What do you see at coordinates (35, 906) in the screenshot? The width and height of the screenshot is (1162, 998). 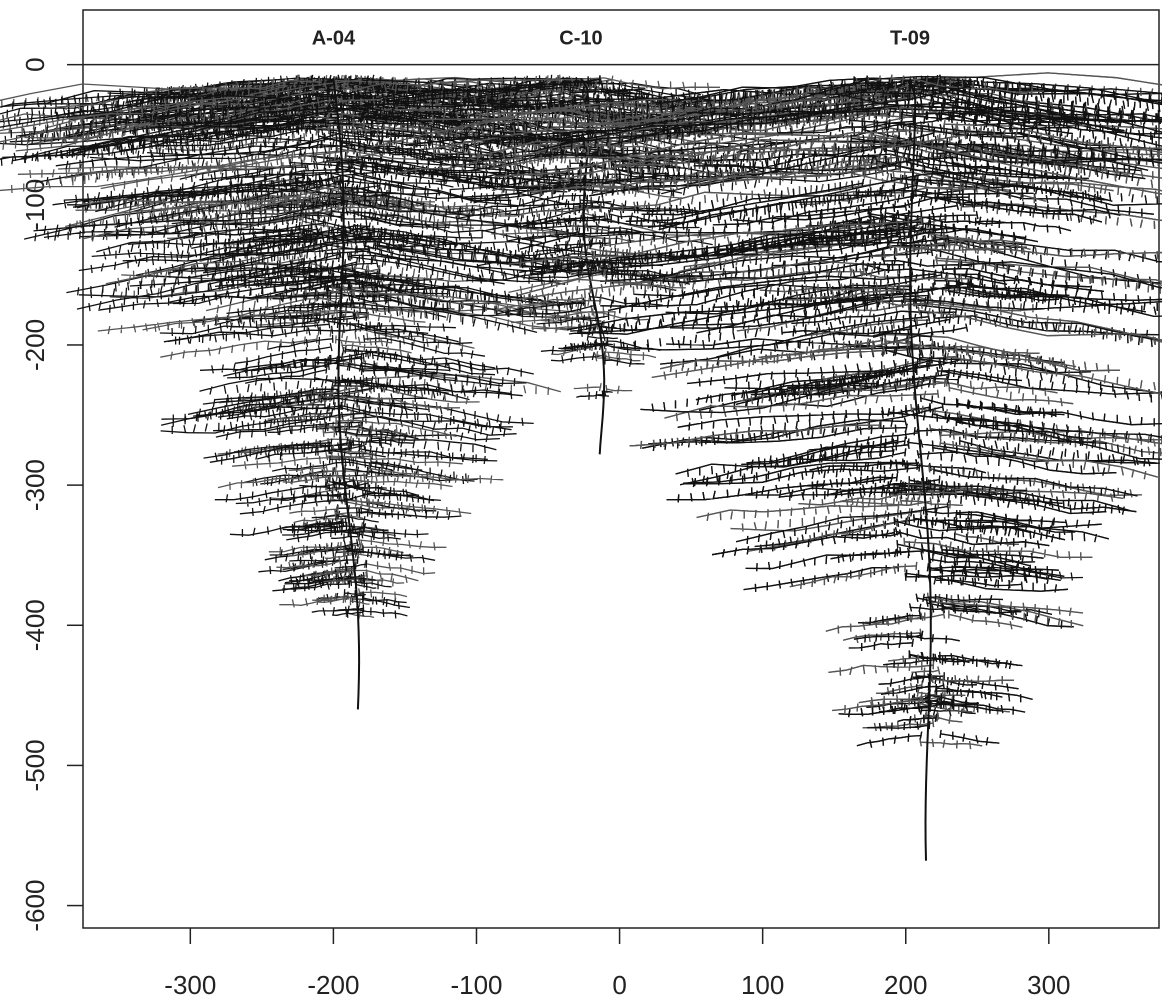 I see `y-tick-label: -600` at bounding box center [35, 906].